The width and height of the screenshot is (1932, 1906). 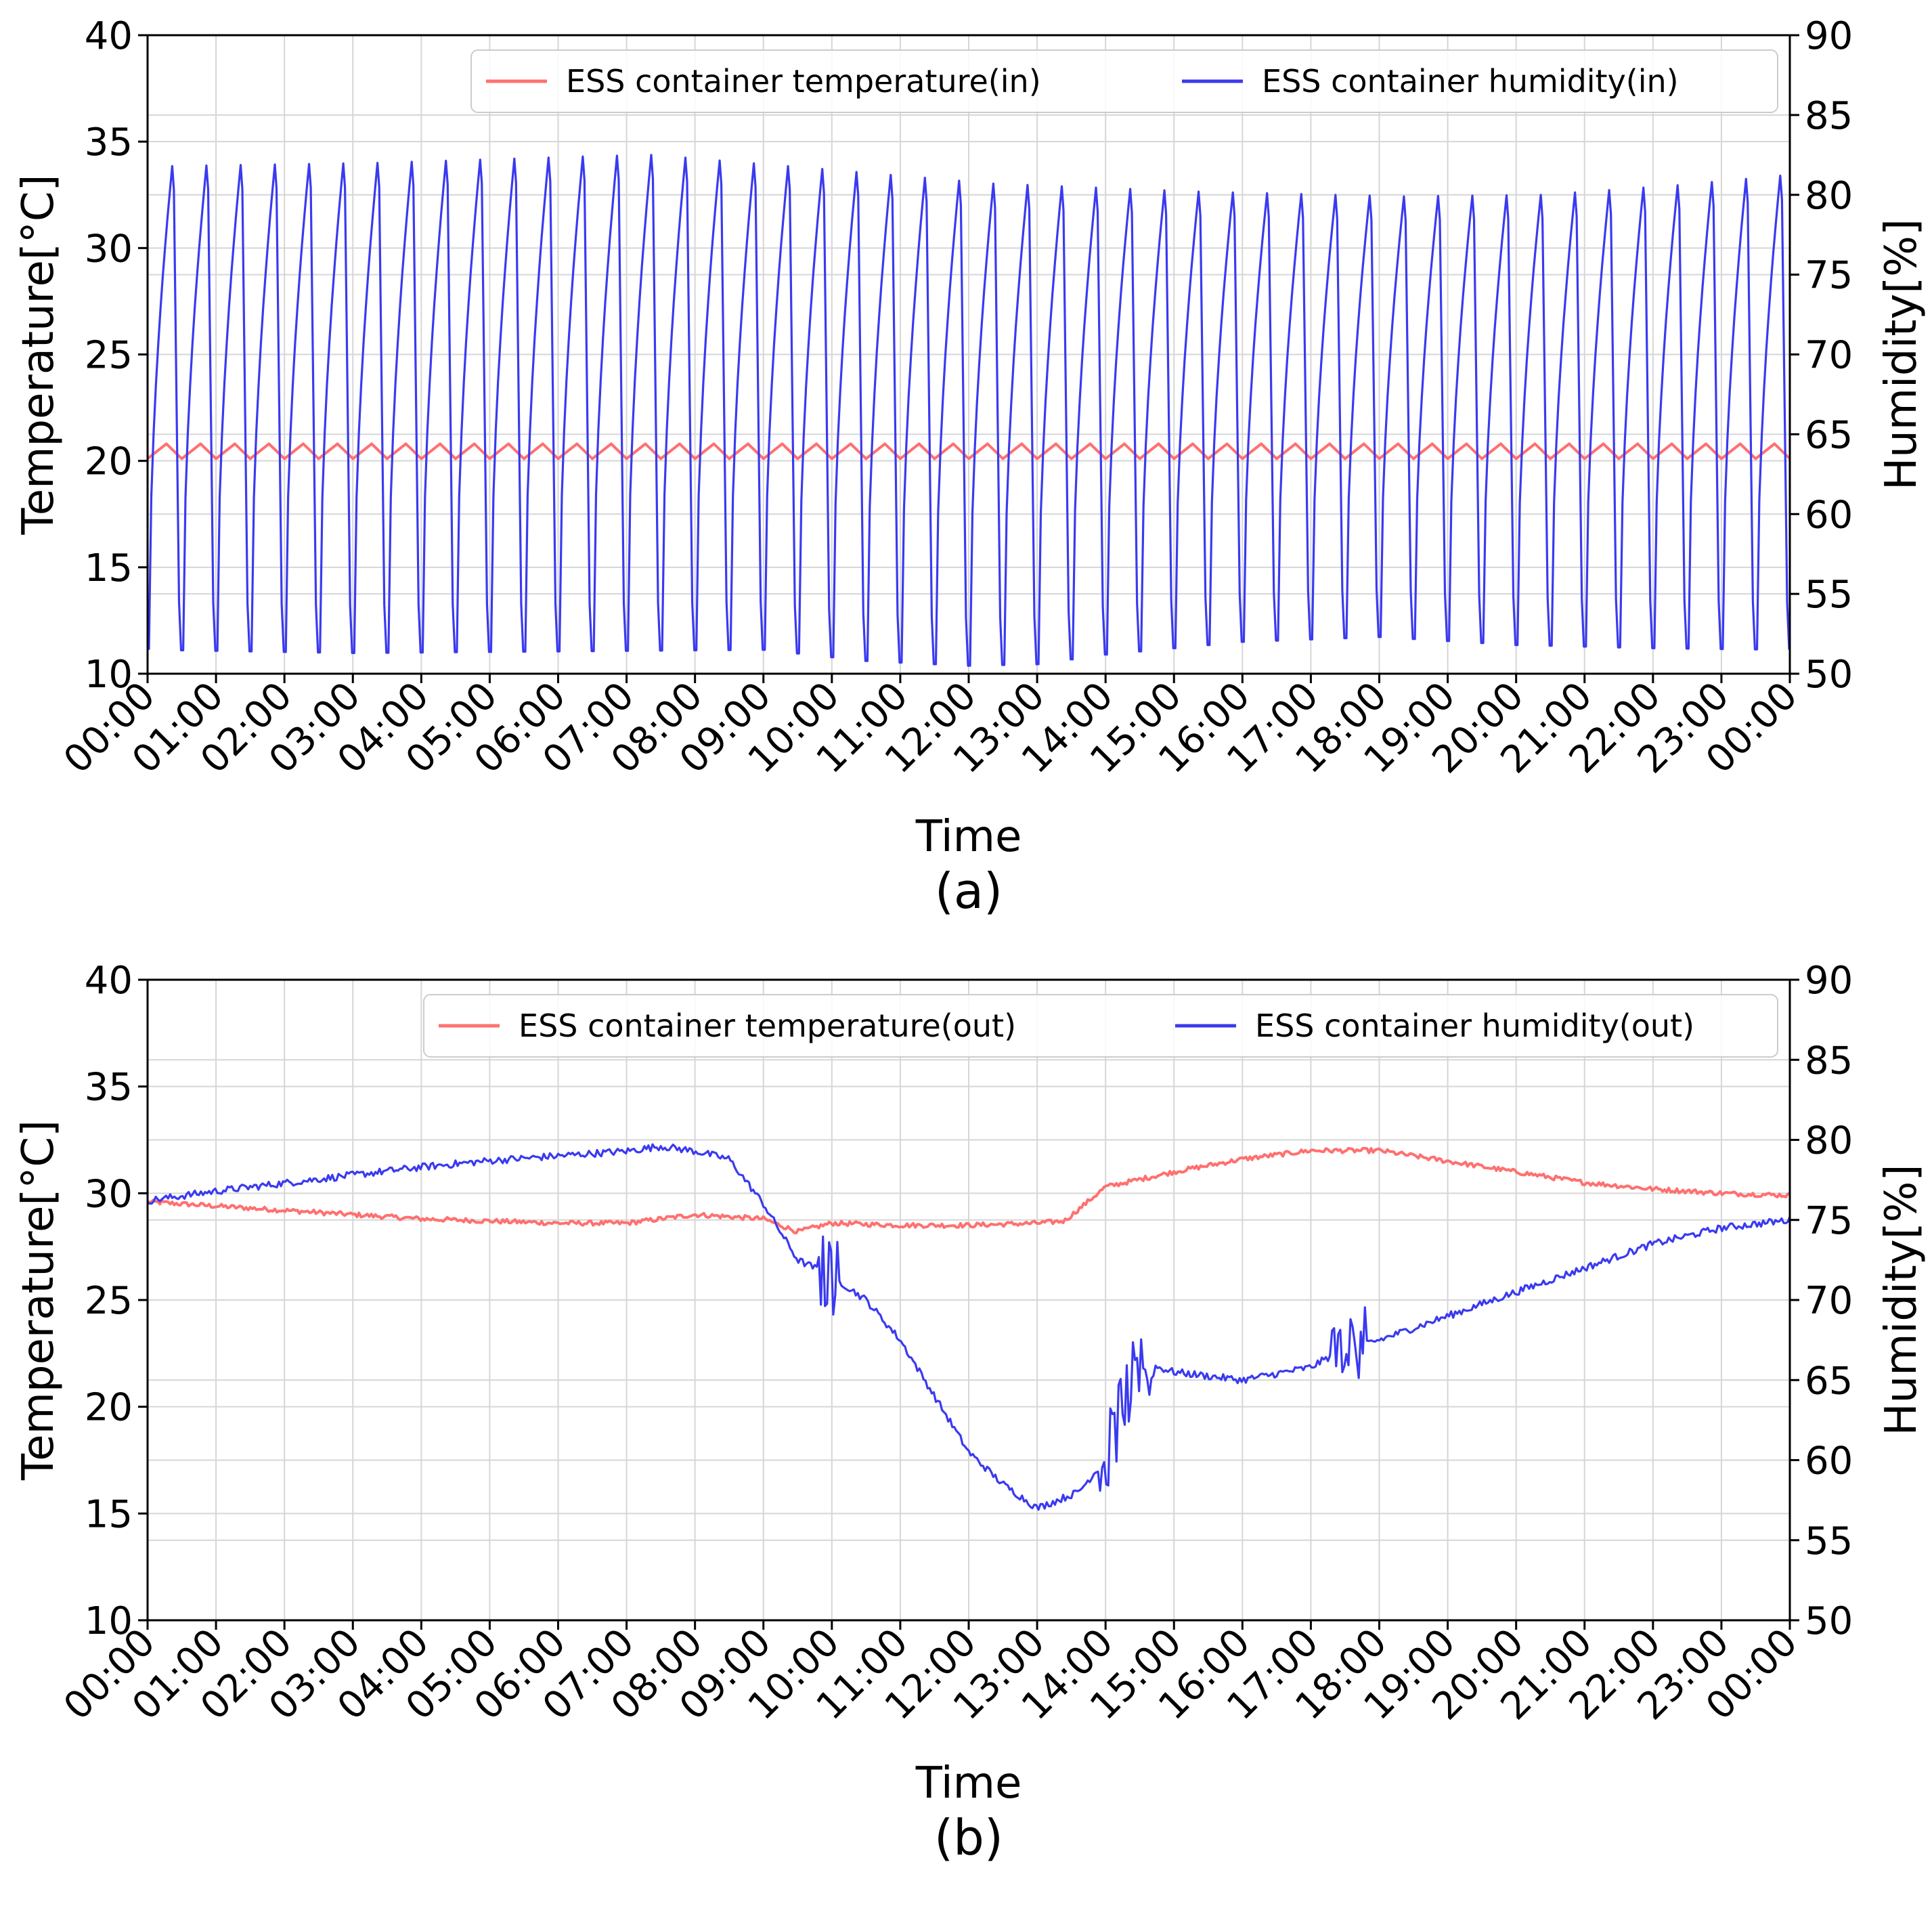 What do you see at coordinates (1470, 82) in the screenshot?
I see `legend-humidity-label: ESS container humidity(in)` at bounding box center [1470, 82].